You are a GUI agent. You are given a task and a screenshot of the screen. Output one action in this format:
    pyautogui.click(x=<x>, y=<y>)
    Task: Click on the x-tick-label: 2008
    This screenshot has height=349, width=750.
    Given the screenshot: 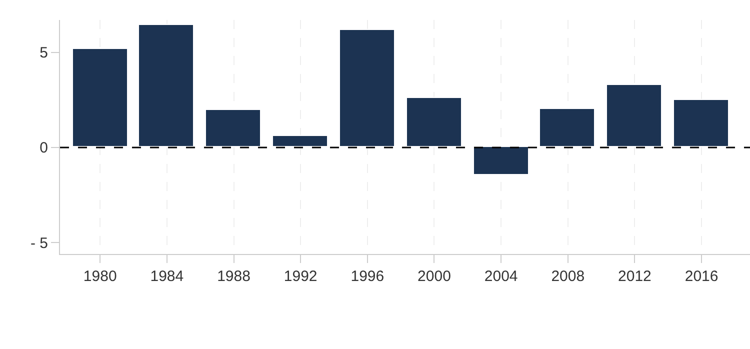 What is the action you would take?
    pyautogui.click(x=568, y=276)
    